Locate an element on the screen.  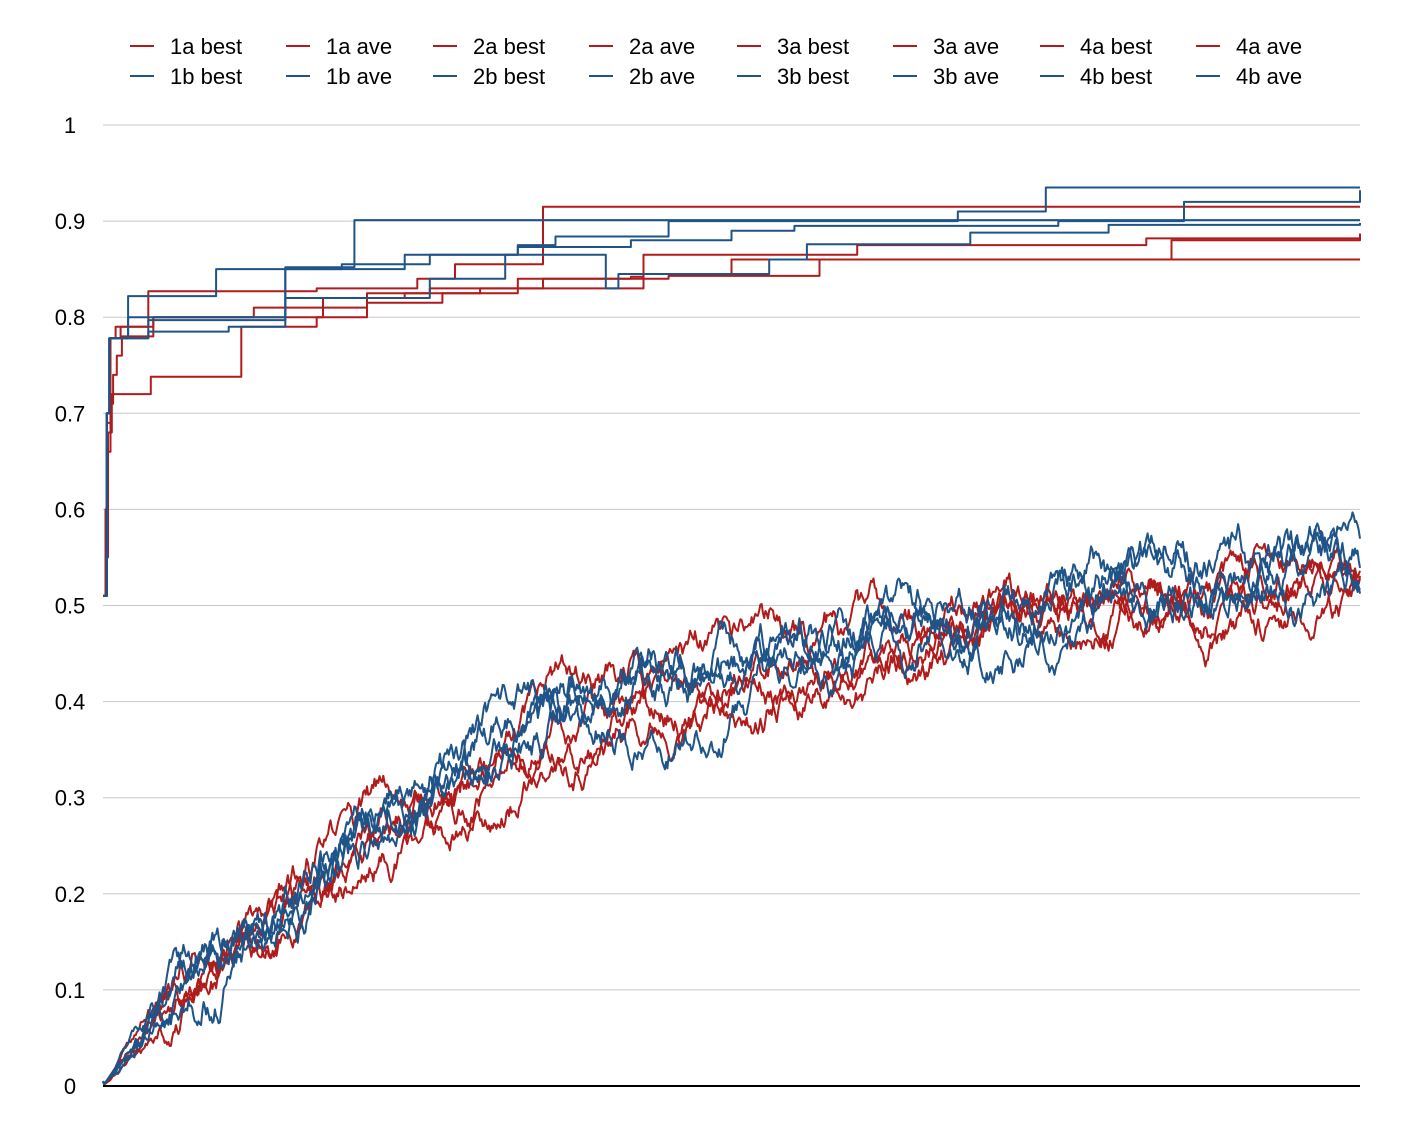
y-tick-label: 0.2 is located at coordinates (70, 894).